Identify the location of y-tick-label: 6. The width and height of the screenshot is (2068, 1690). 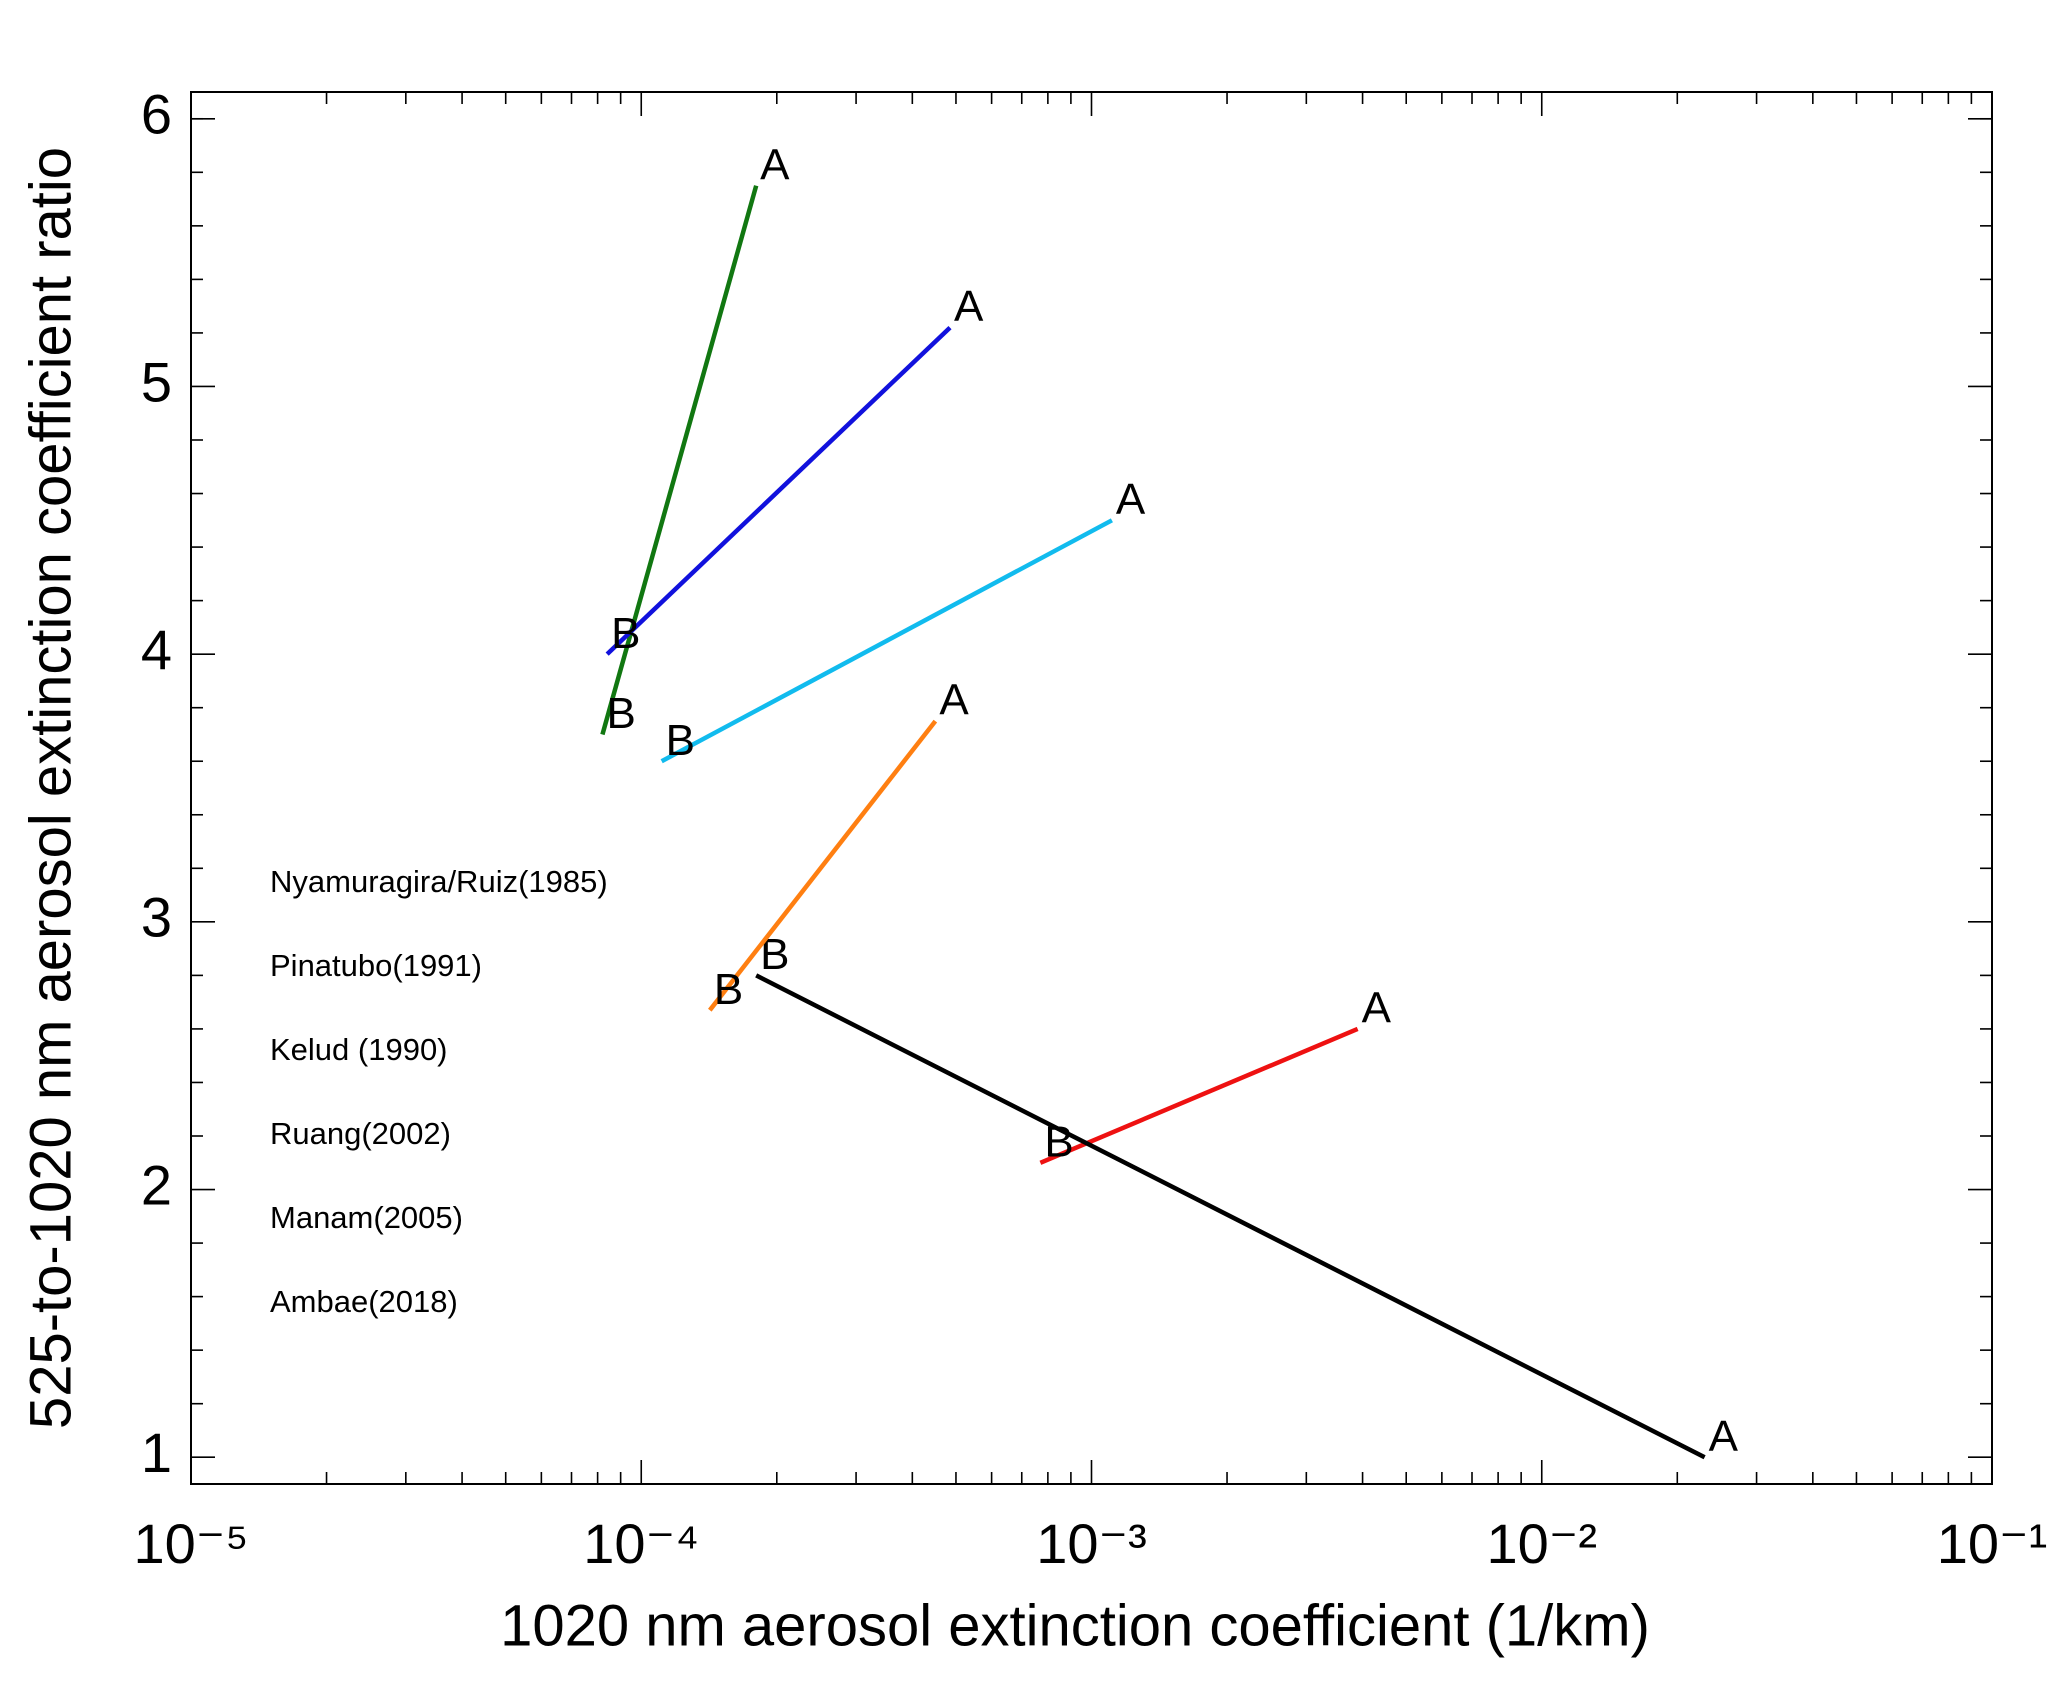
(156, 114).